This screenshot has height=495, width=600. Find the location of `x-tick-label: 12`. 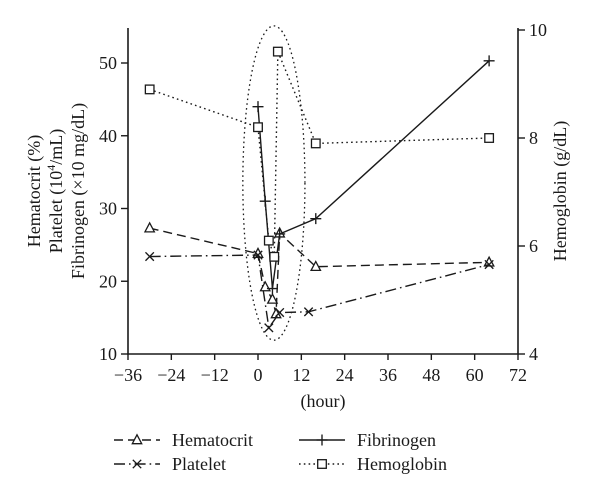

x-tick-label: 12 is located at coordinates (301, 375).